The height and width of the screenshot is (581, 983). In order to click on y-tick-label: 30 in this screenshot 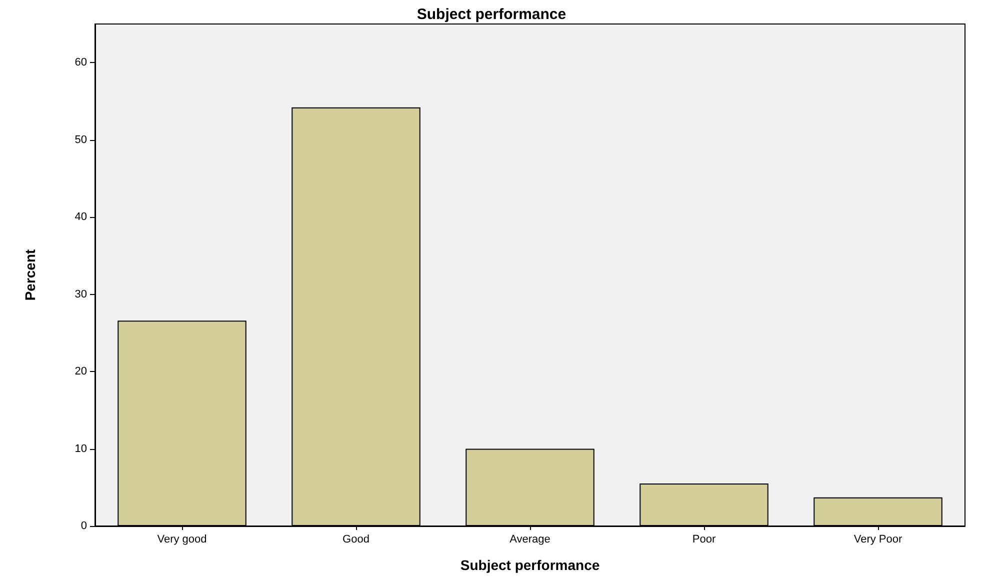, I will do `click(80, 294)`.